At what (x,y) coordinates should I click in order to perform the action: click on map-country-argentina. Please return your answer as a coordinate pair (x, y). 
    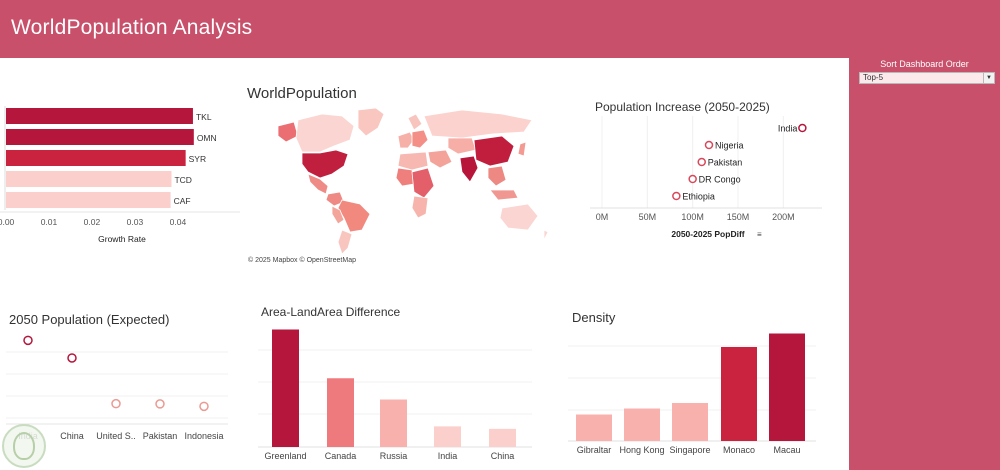
    Looking at the image, I should click on (345, 242).